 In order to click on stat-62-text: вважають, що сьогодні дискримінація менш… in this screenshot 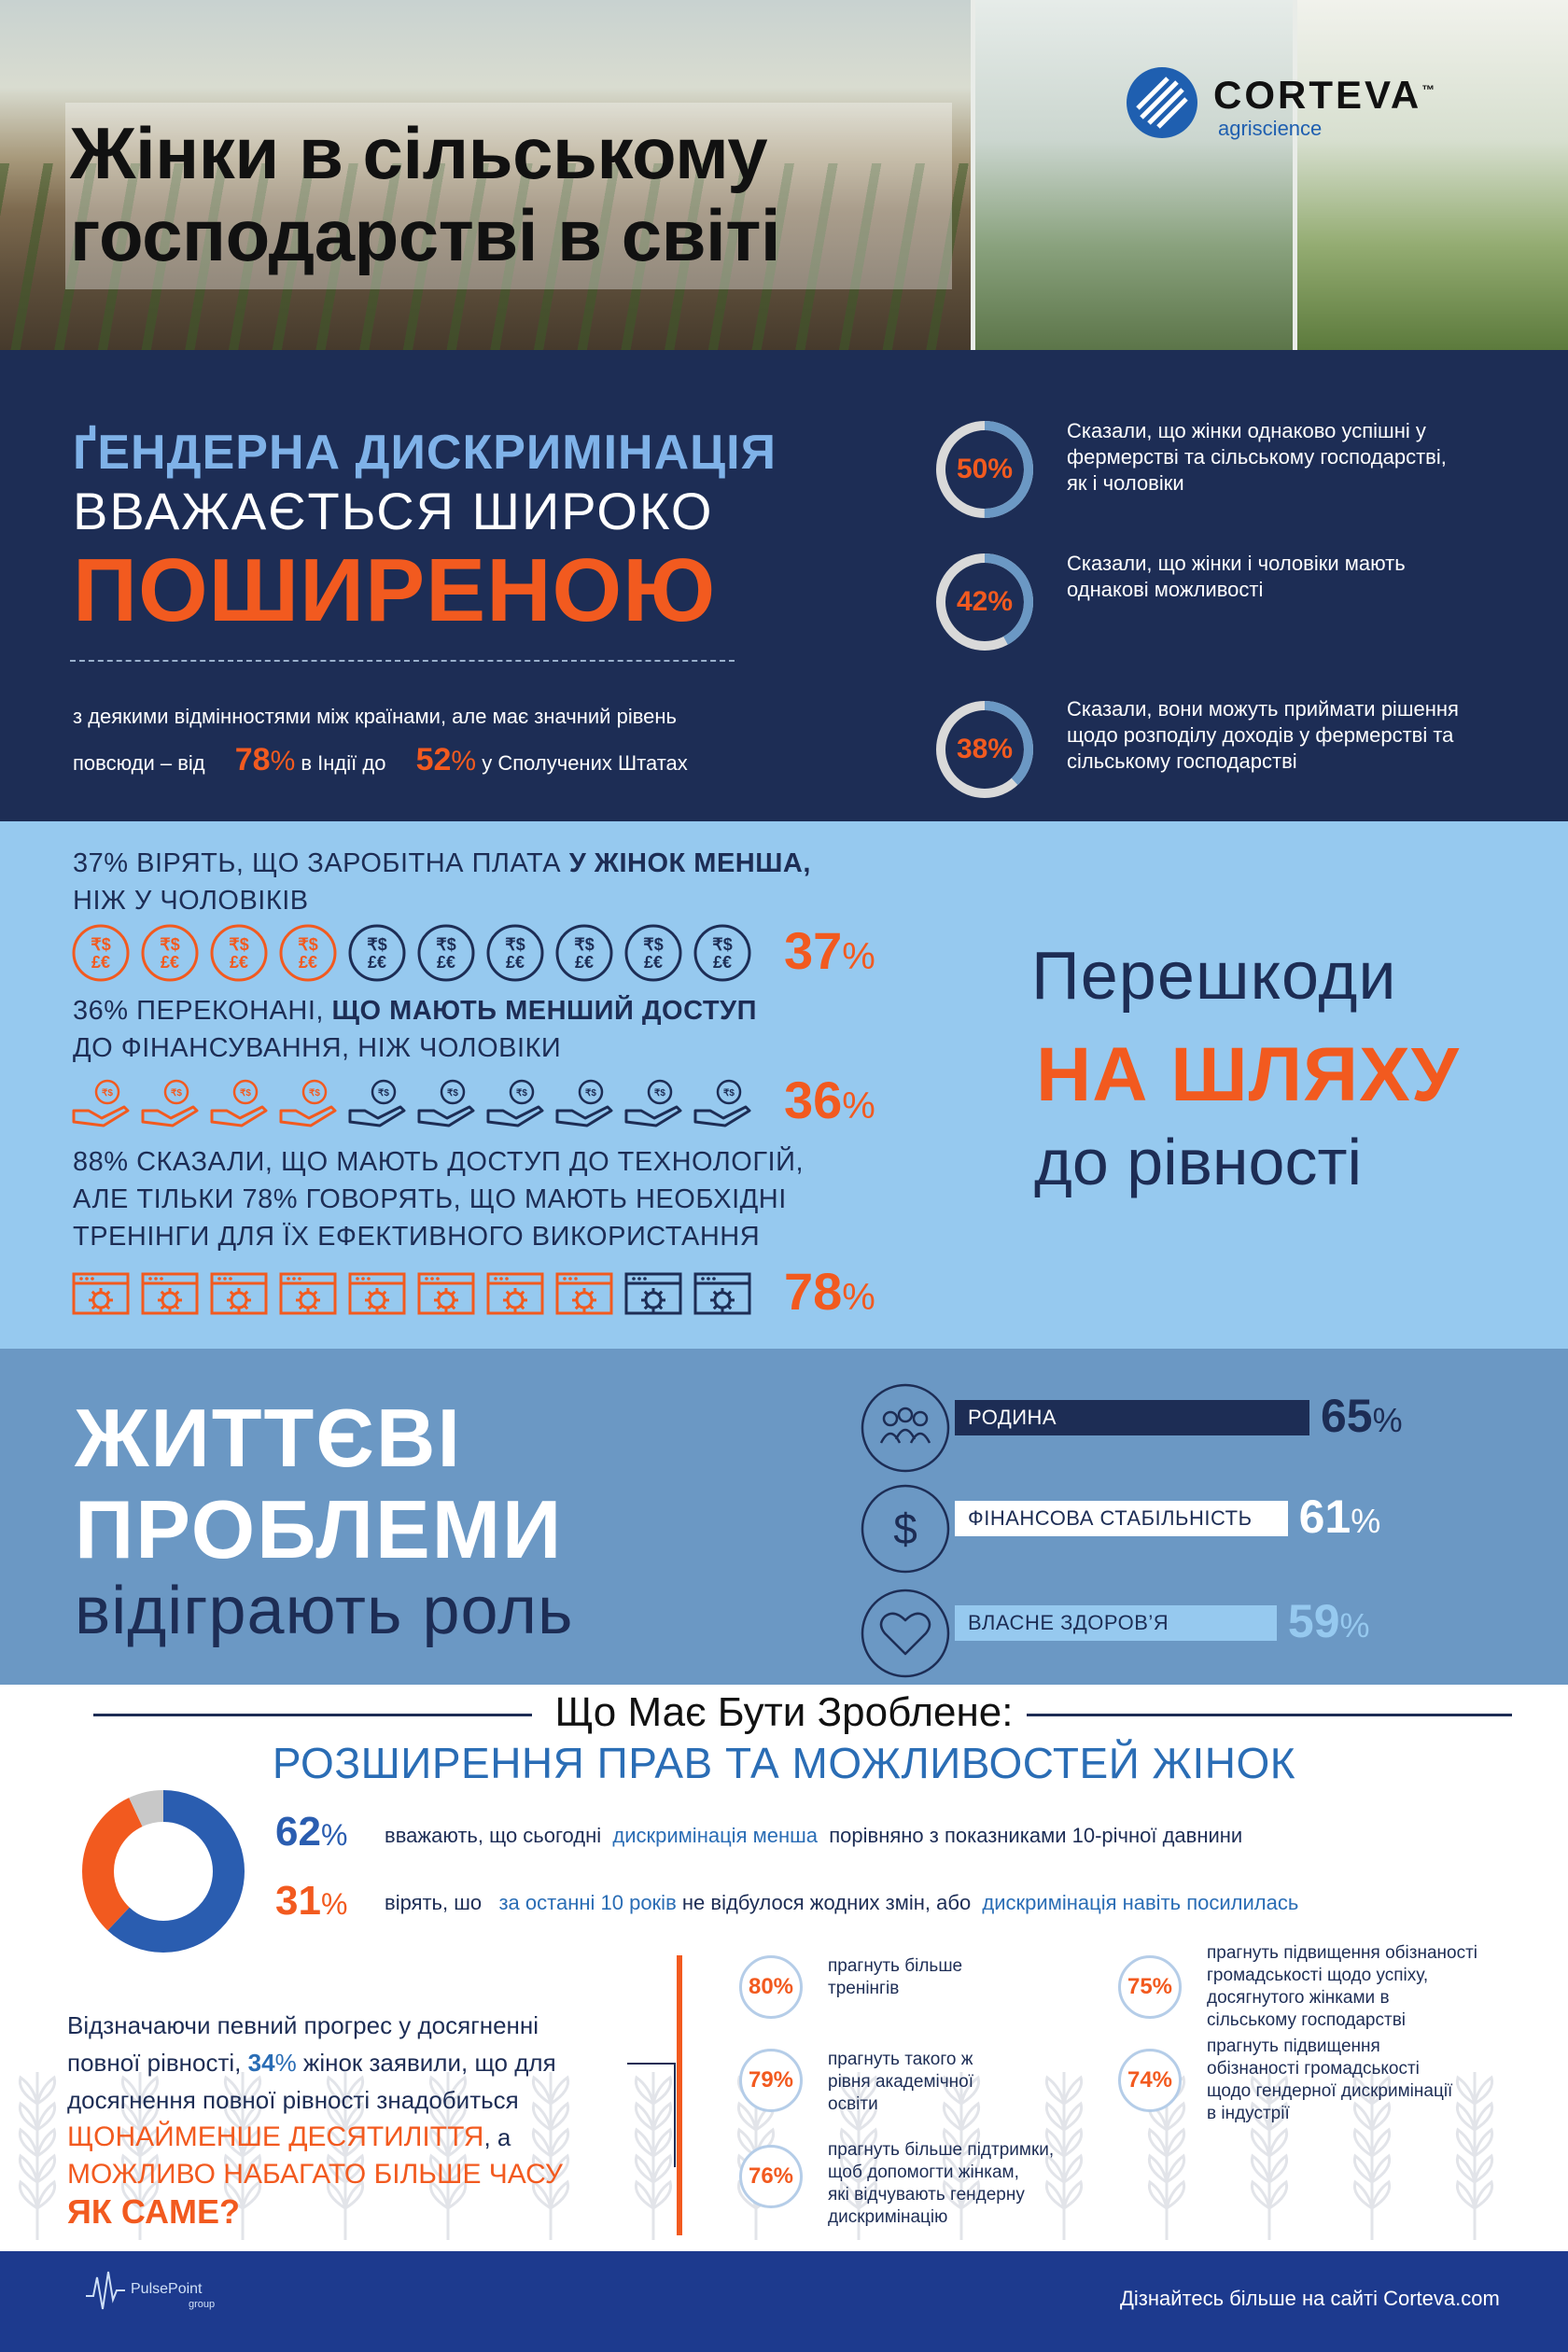, I will do `click(814, 1835)`.